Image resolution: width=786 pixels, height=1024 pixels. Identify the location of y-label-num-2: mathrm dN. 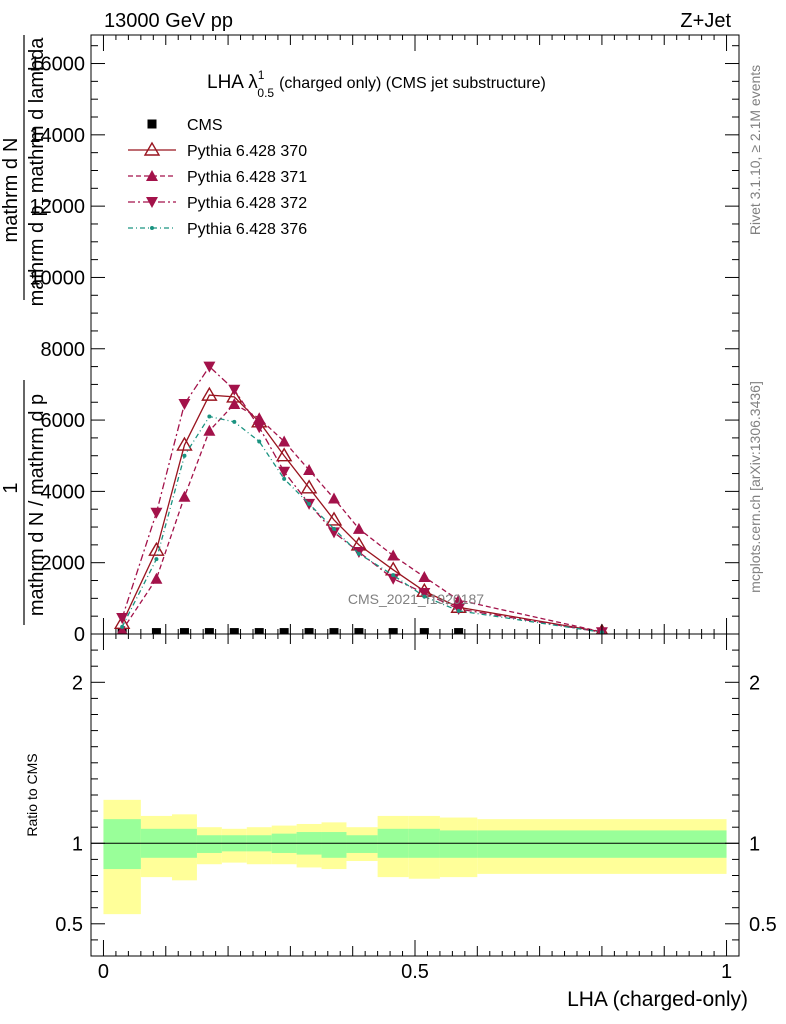
(11, 190).